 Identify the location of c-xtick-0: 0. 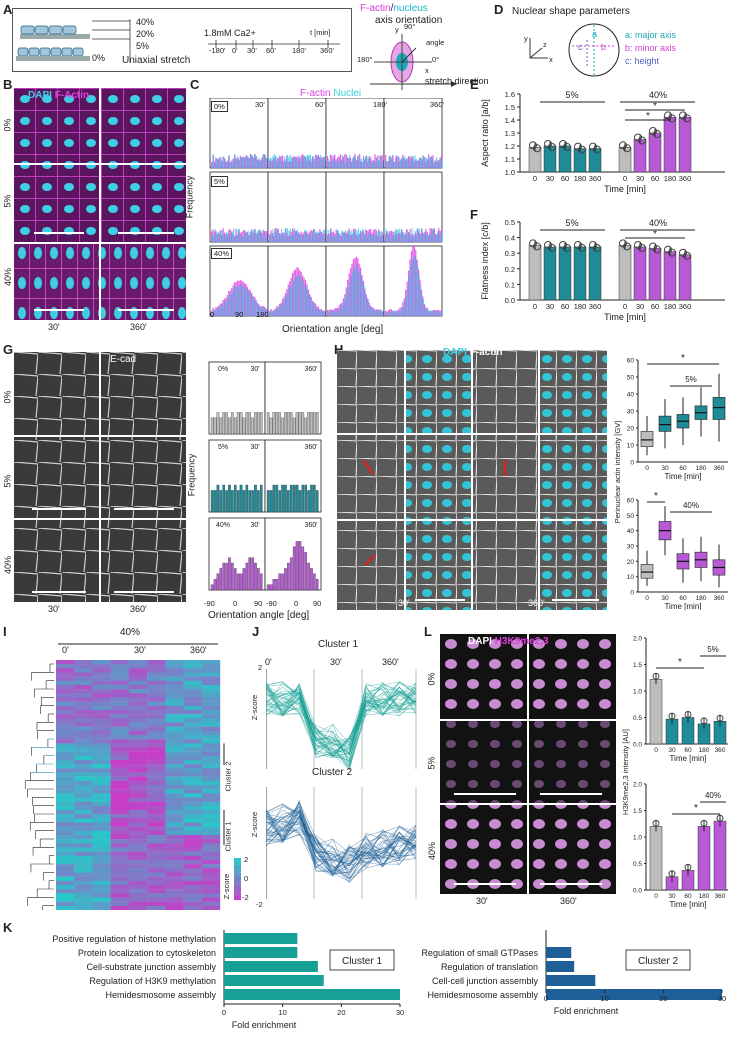
(212, 314).